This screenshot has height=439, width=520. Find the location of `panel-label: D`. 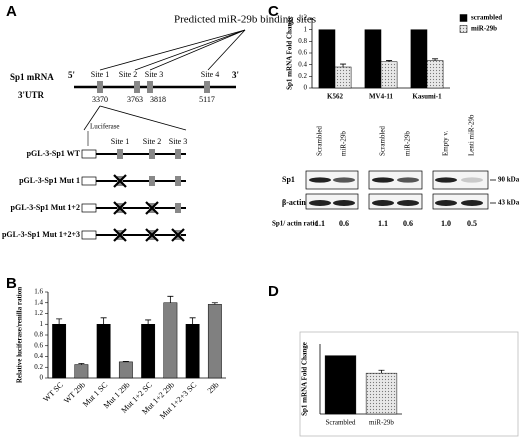

panel-label: D is located at coordinates (273, 291).